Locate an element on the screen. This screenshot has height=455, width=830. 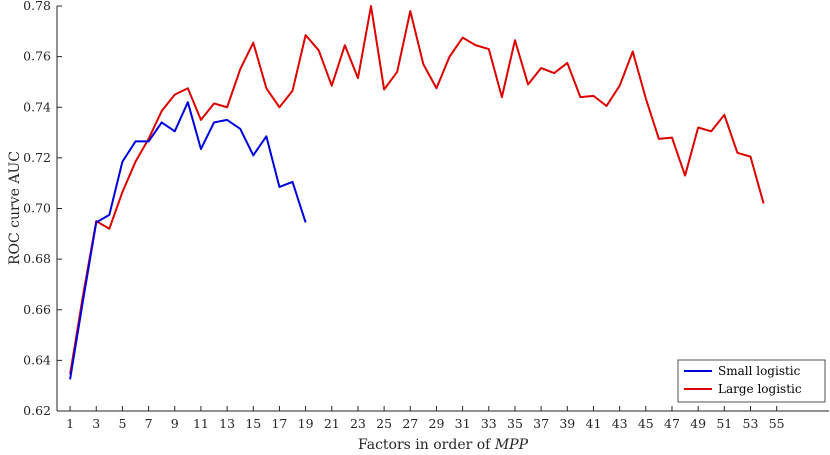
x-tick-label: 55 is located at coordinates (777, 423).